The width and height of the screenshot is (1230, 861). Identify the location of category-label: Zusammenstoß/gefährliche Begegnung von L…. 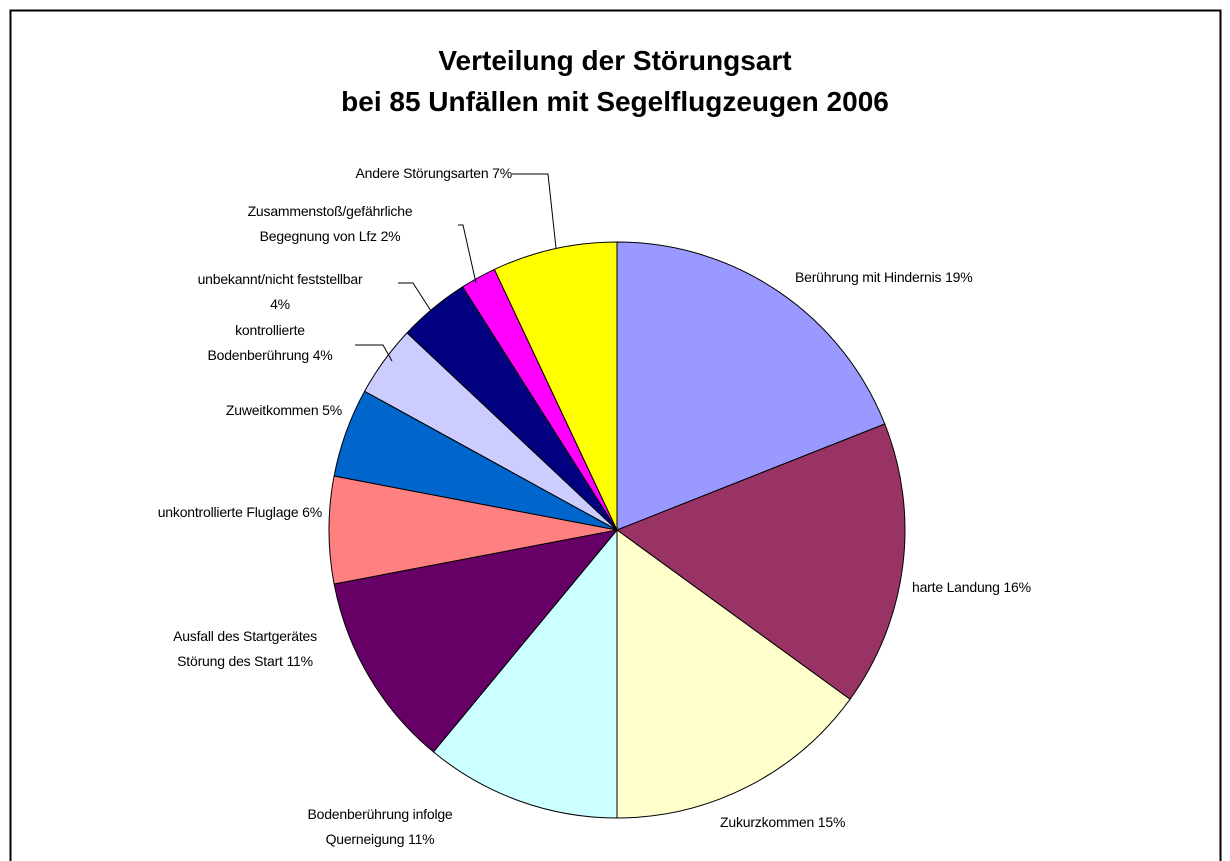
(330, 223).